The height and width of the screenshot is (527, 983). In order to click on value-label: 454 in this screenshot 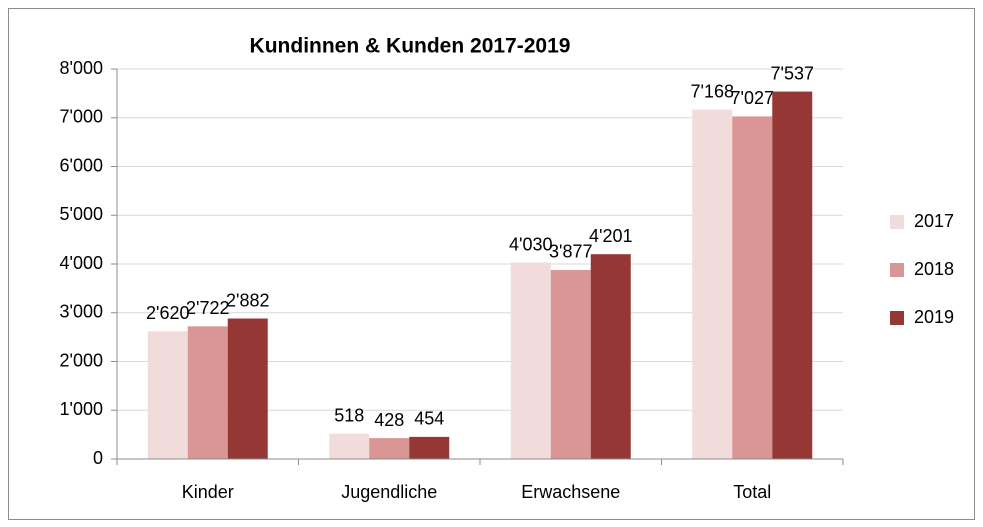, I will do `click(429, 419)`.